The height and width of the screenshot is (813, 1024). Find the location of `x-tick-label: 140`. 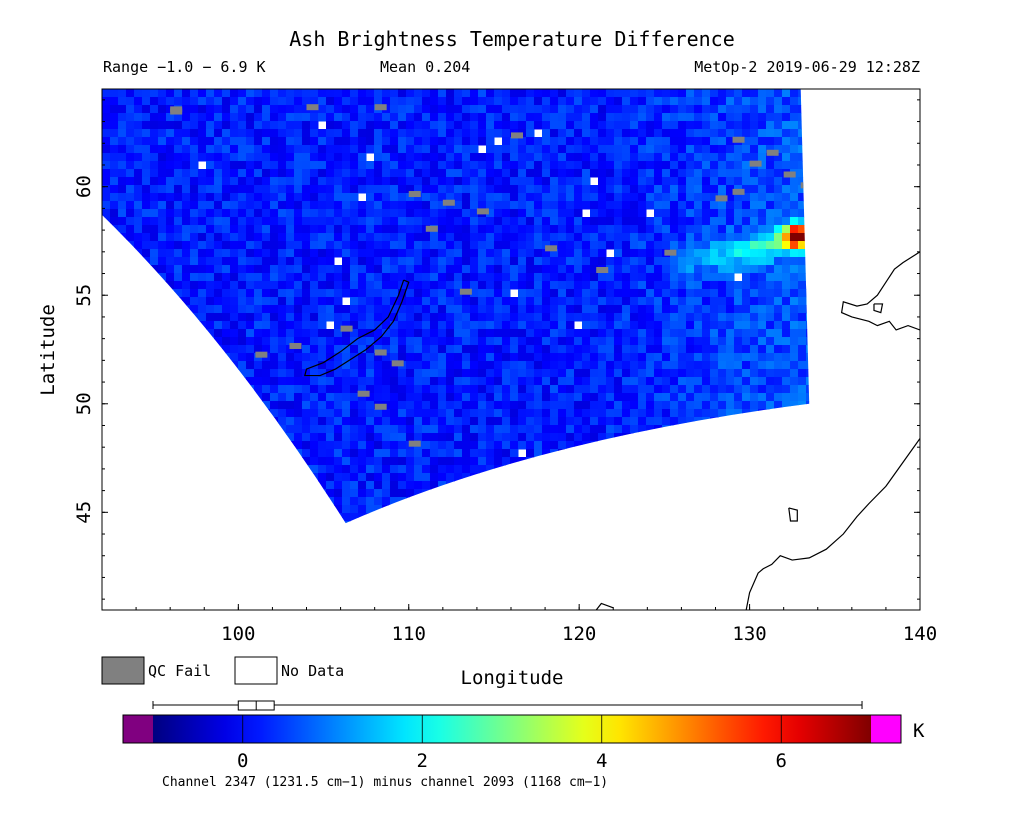

x-tick-label: 140 is located at coordinates (920, 634).